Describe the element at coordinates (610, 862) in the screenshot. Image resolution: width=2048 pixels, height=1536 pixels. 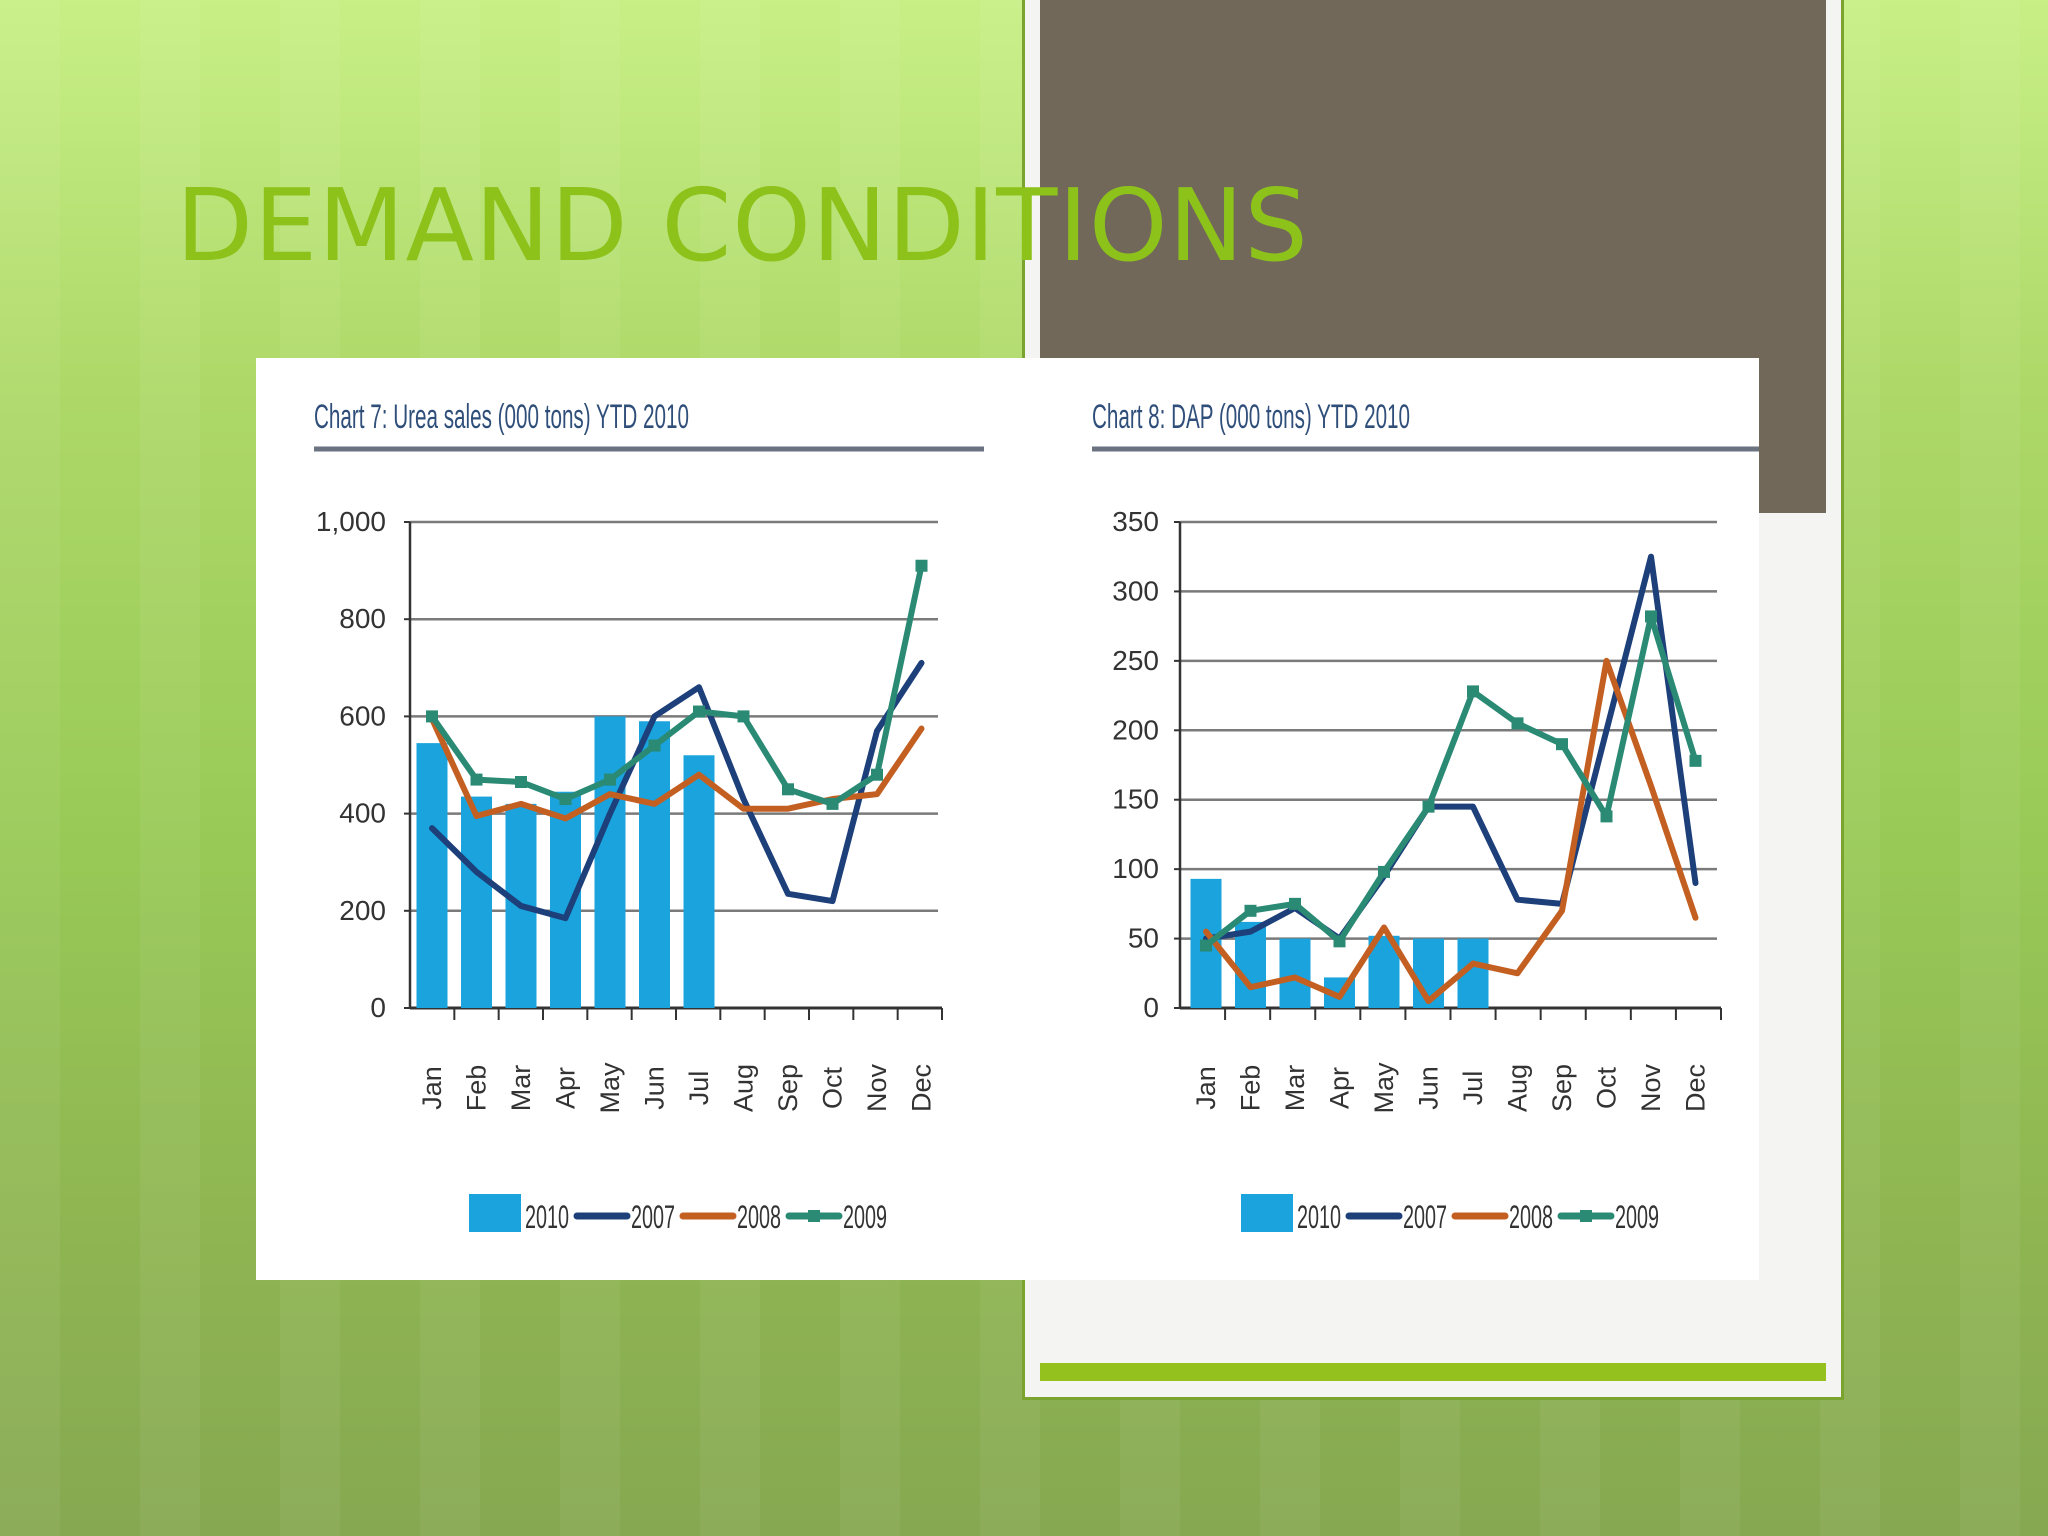
I see `bar-2010-may` at that location.